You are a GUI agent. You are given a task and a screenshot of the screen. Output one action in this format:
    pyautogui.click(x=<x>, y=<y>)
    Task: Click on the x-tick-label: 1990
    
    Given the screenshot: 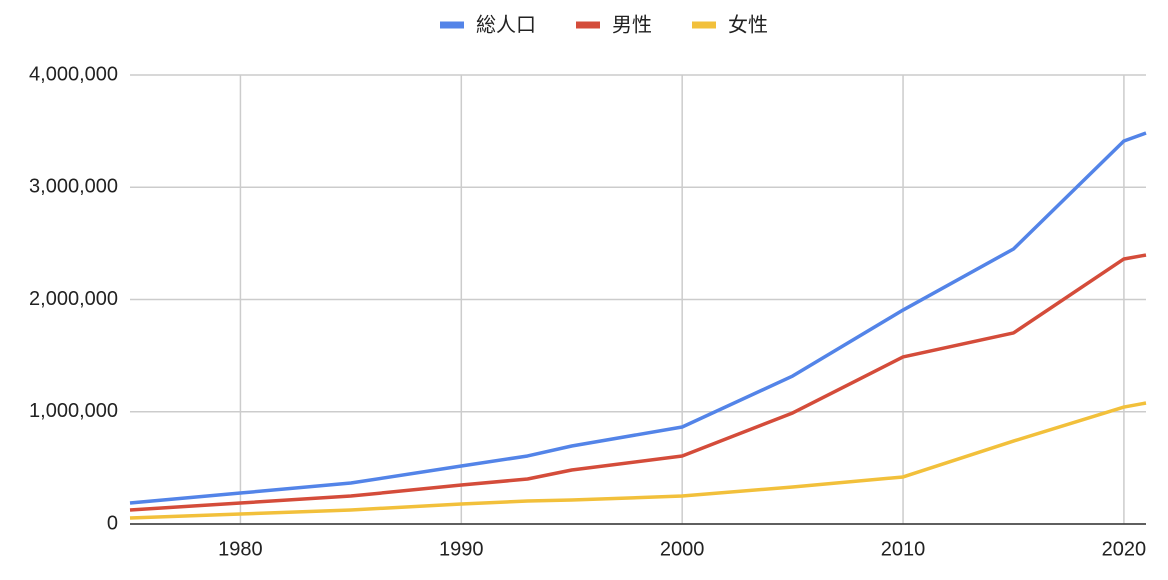 What is the action you would take?
    pyautogui.click(x=461, y=549)
    